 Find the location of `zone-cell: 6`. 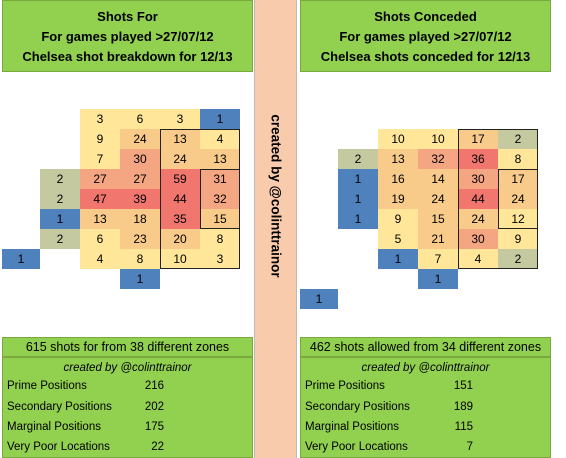

zone-cell: 6 is located at coordinates (140, 119).